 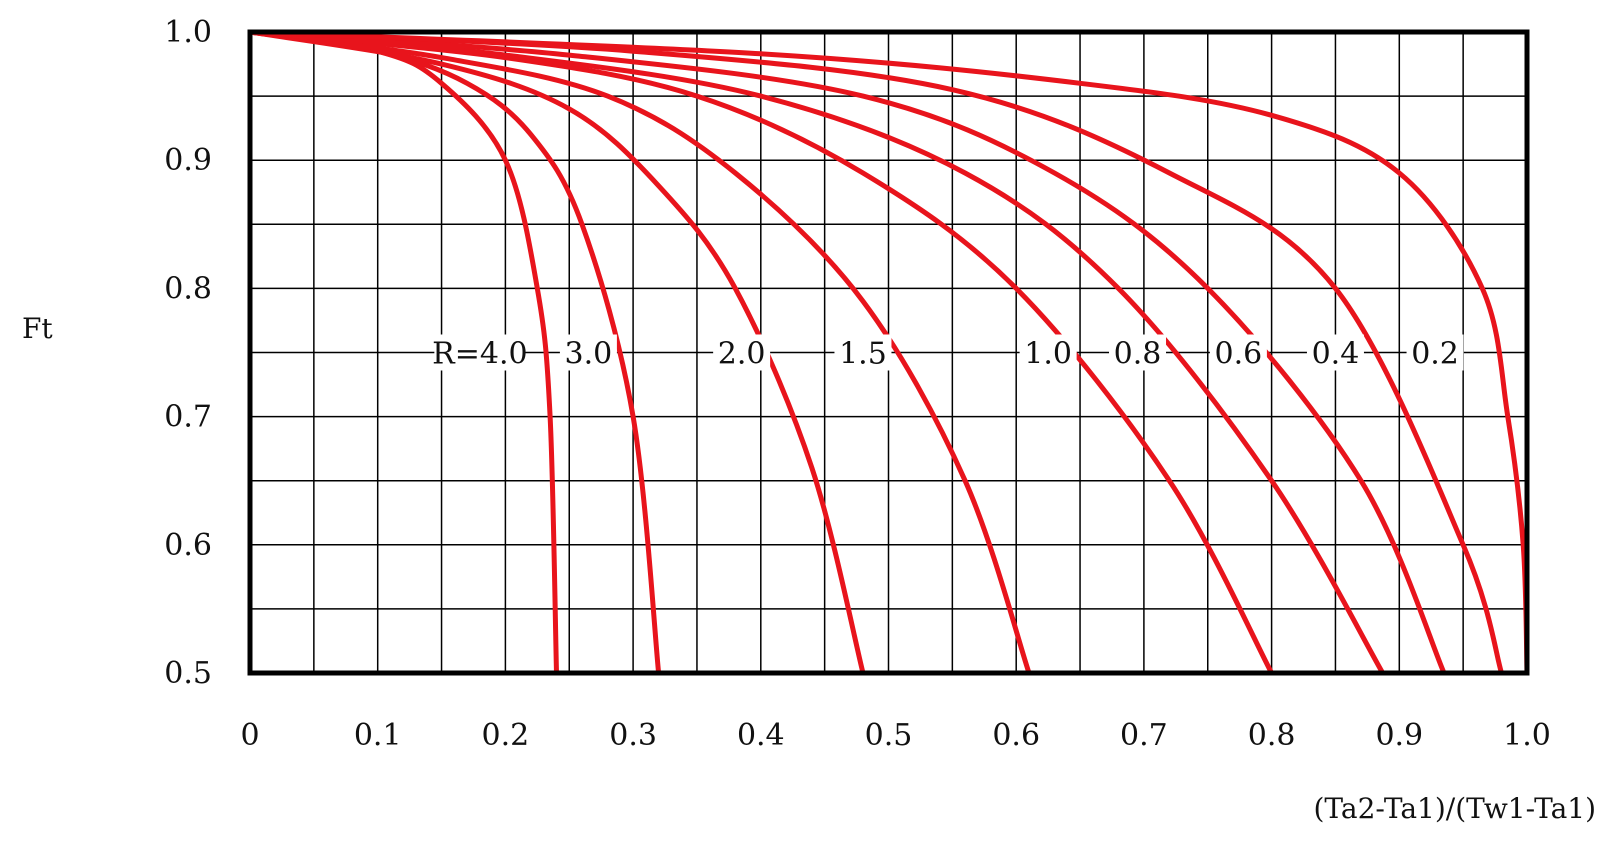 I want to click on x-tick-label: 0.2, so click(x=506, y=735).